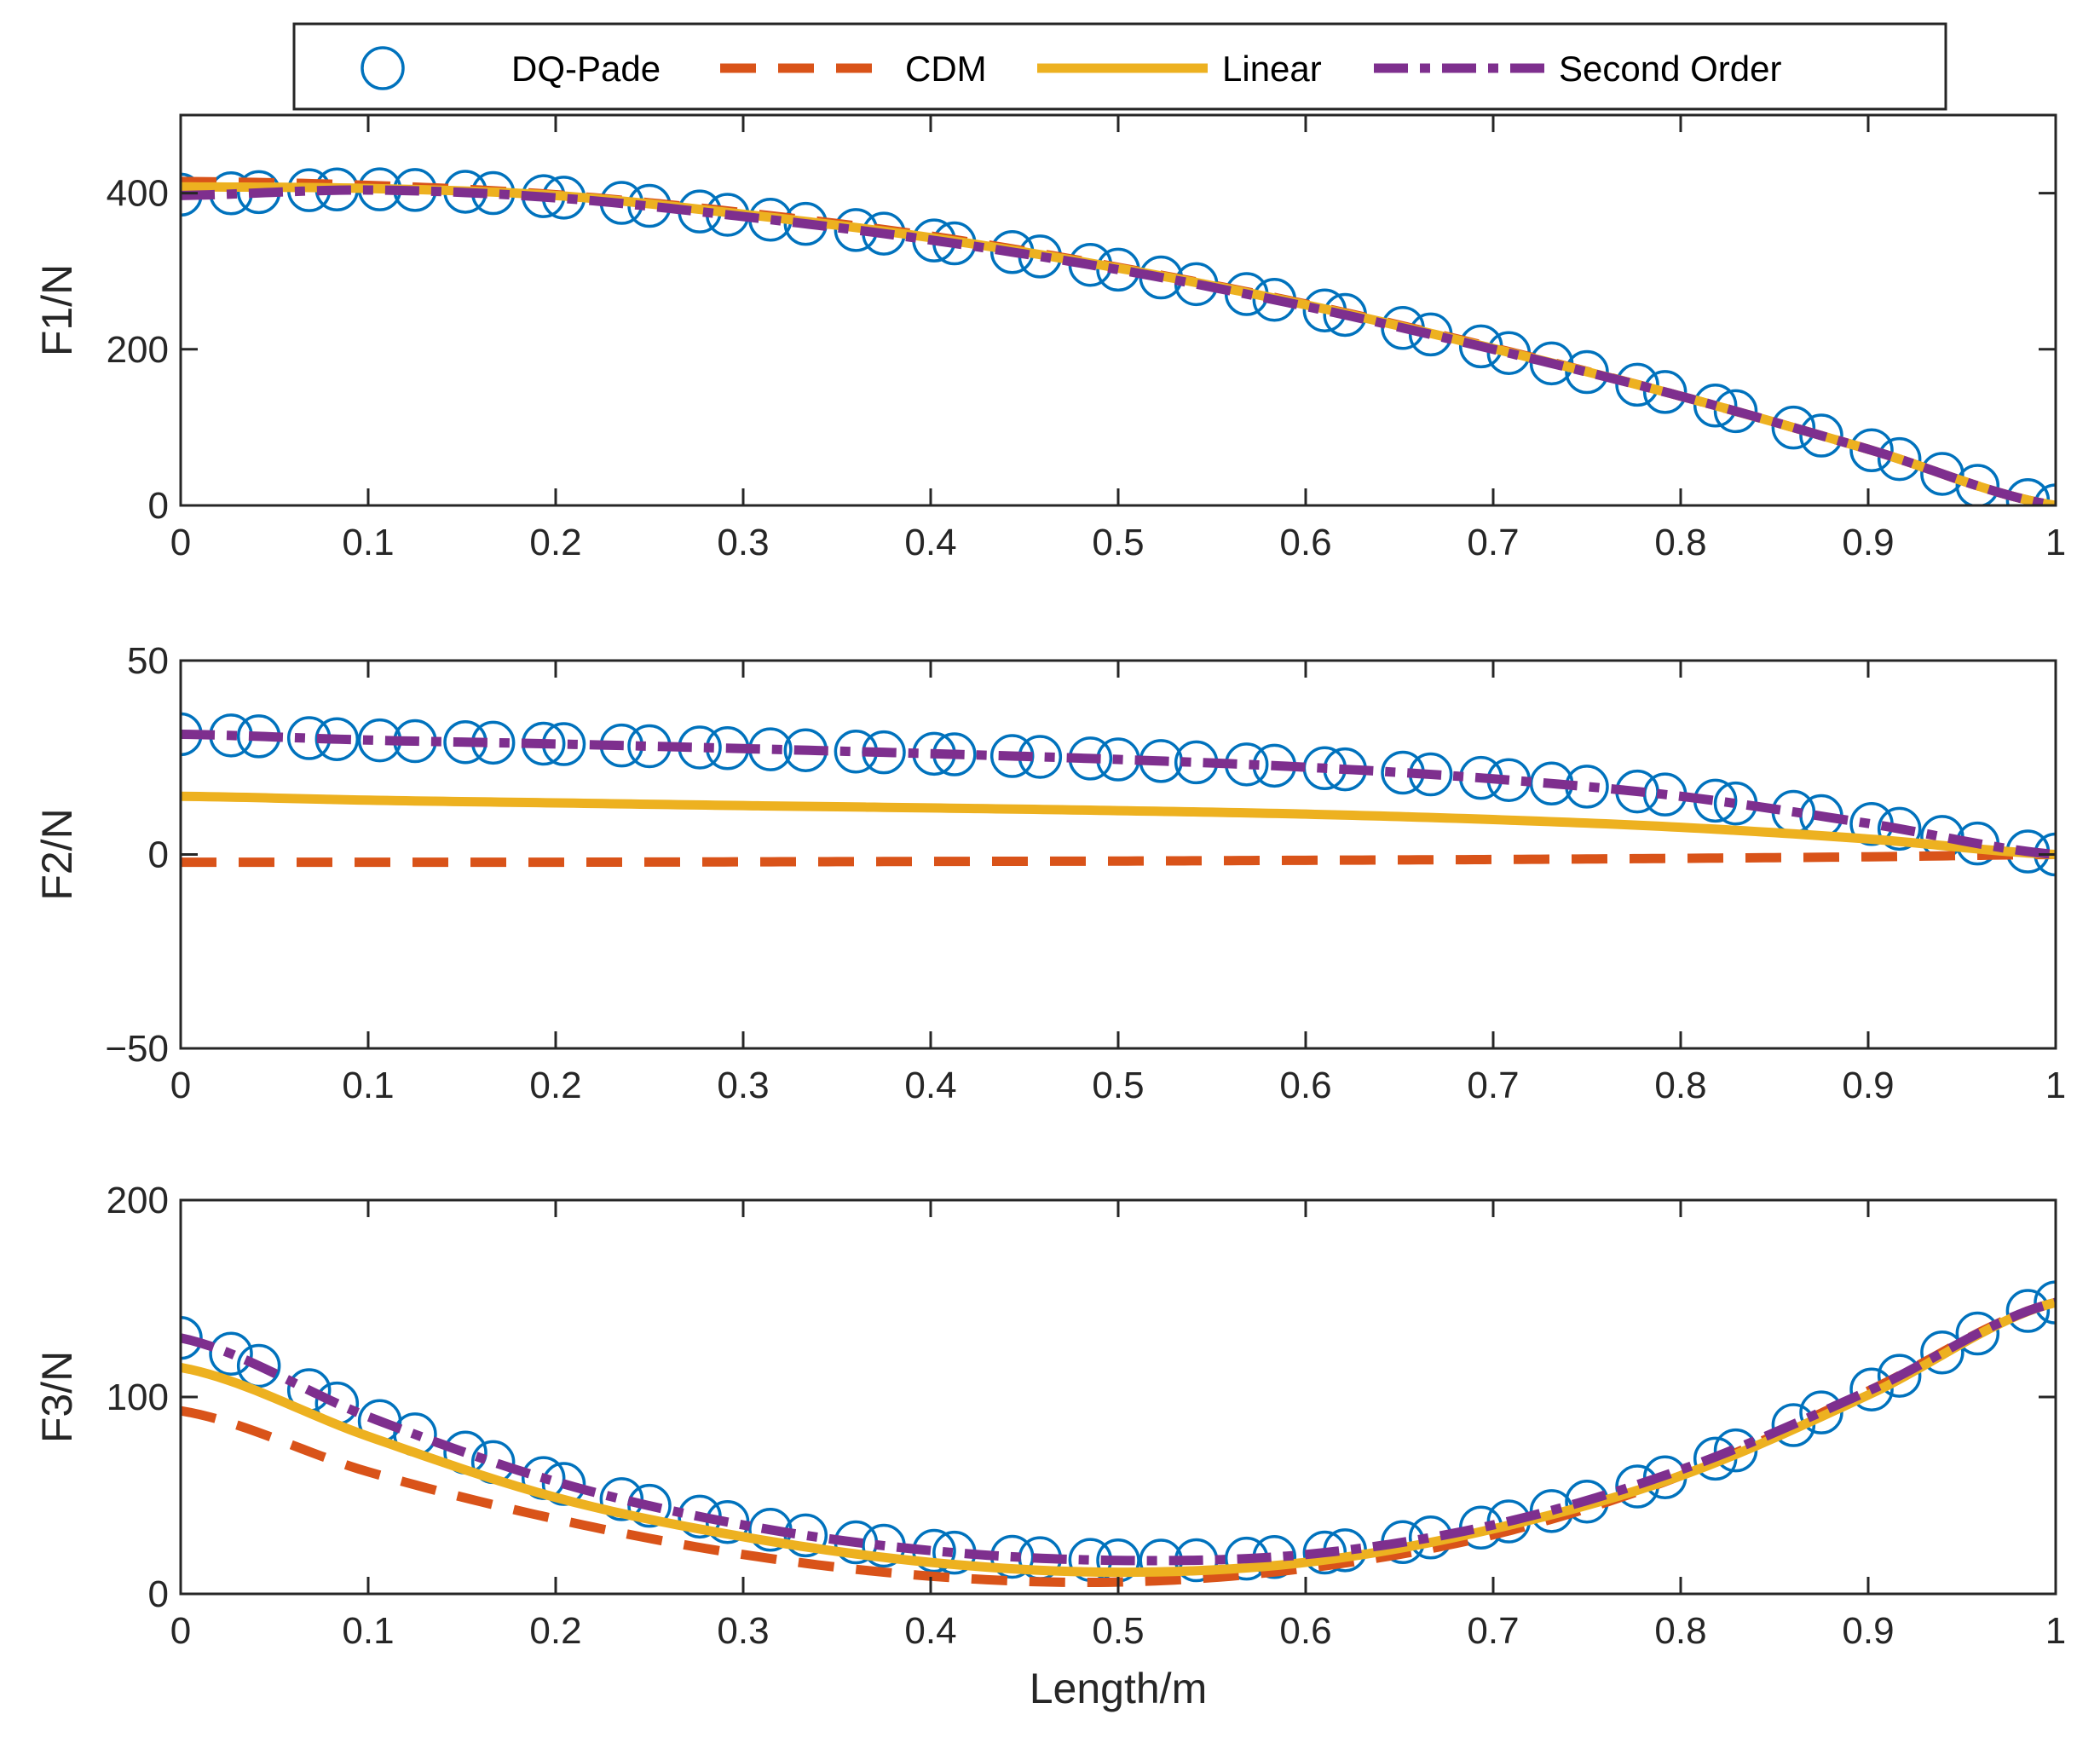 The height and width of the screenshot is (1749, 2100). I want to click on y-tick-label: −50, so click(137, 1049).